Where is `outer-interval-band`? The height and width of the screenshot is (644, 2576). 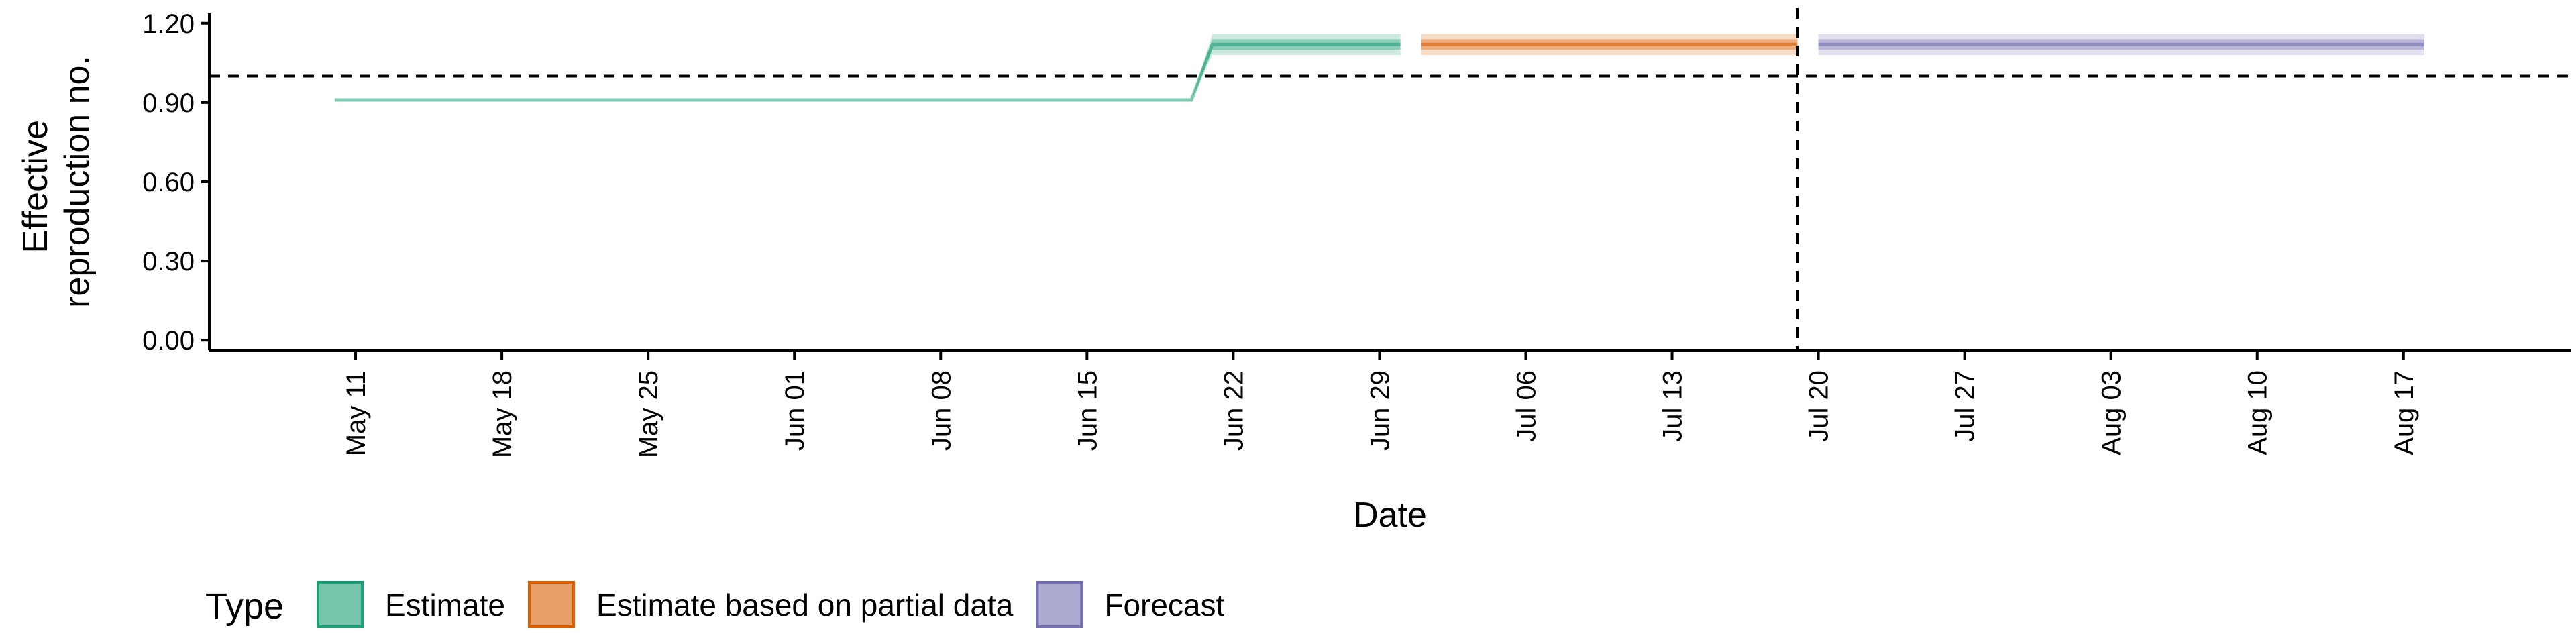 outer-interval-band is located at coordinates (867, 67).